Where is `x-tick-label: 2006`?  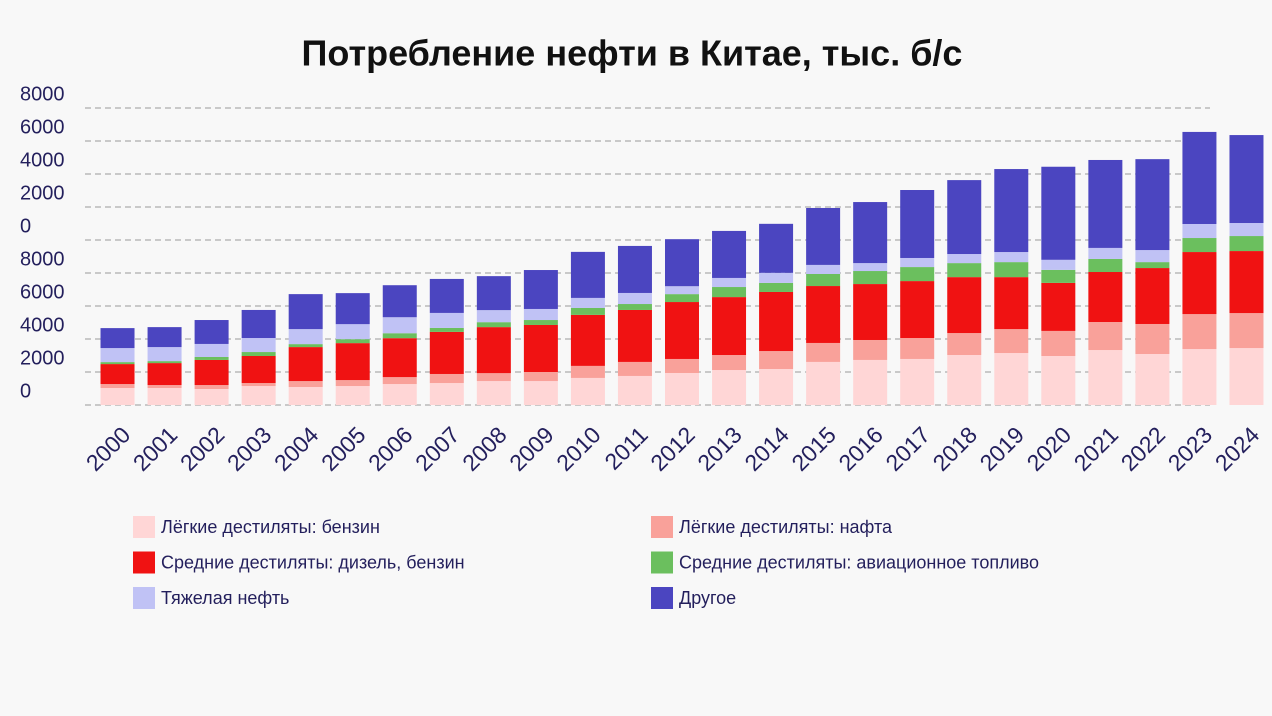
x-tick-label: 2006 is located at coordinates (390, 448).